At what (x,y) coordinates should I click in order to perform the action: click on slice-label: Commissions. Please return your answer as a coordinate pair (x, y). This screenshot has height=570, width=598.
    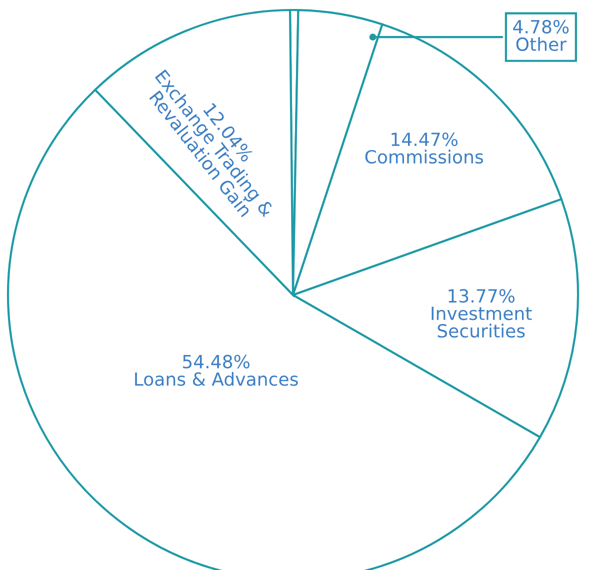
    Looking at the image, I should click on (424, 157).